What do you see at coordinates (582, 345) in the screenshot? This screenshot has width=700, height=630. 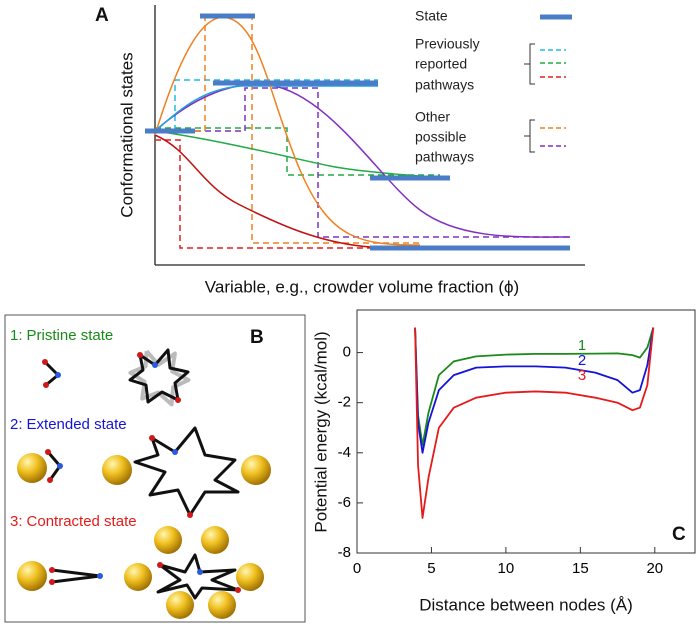 I see `series-label: 1` at bounding box center [582, 345].